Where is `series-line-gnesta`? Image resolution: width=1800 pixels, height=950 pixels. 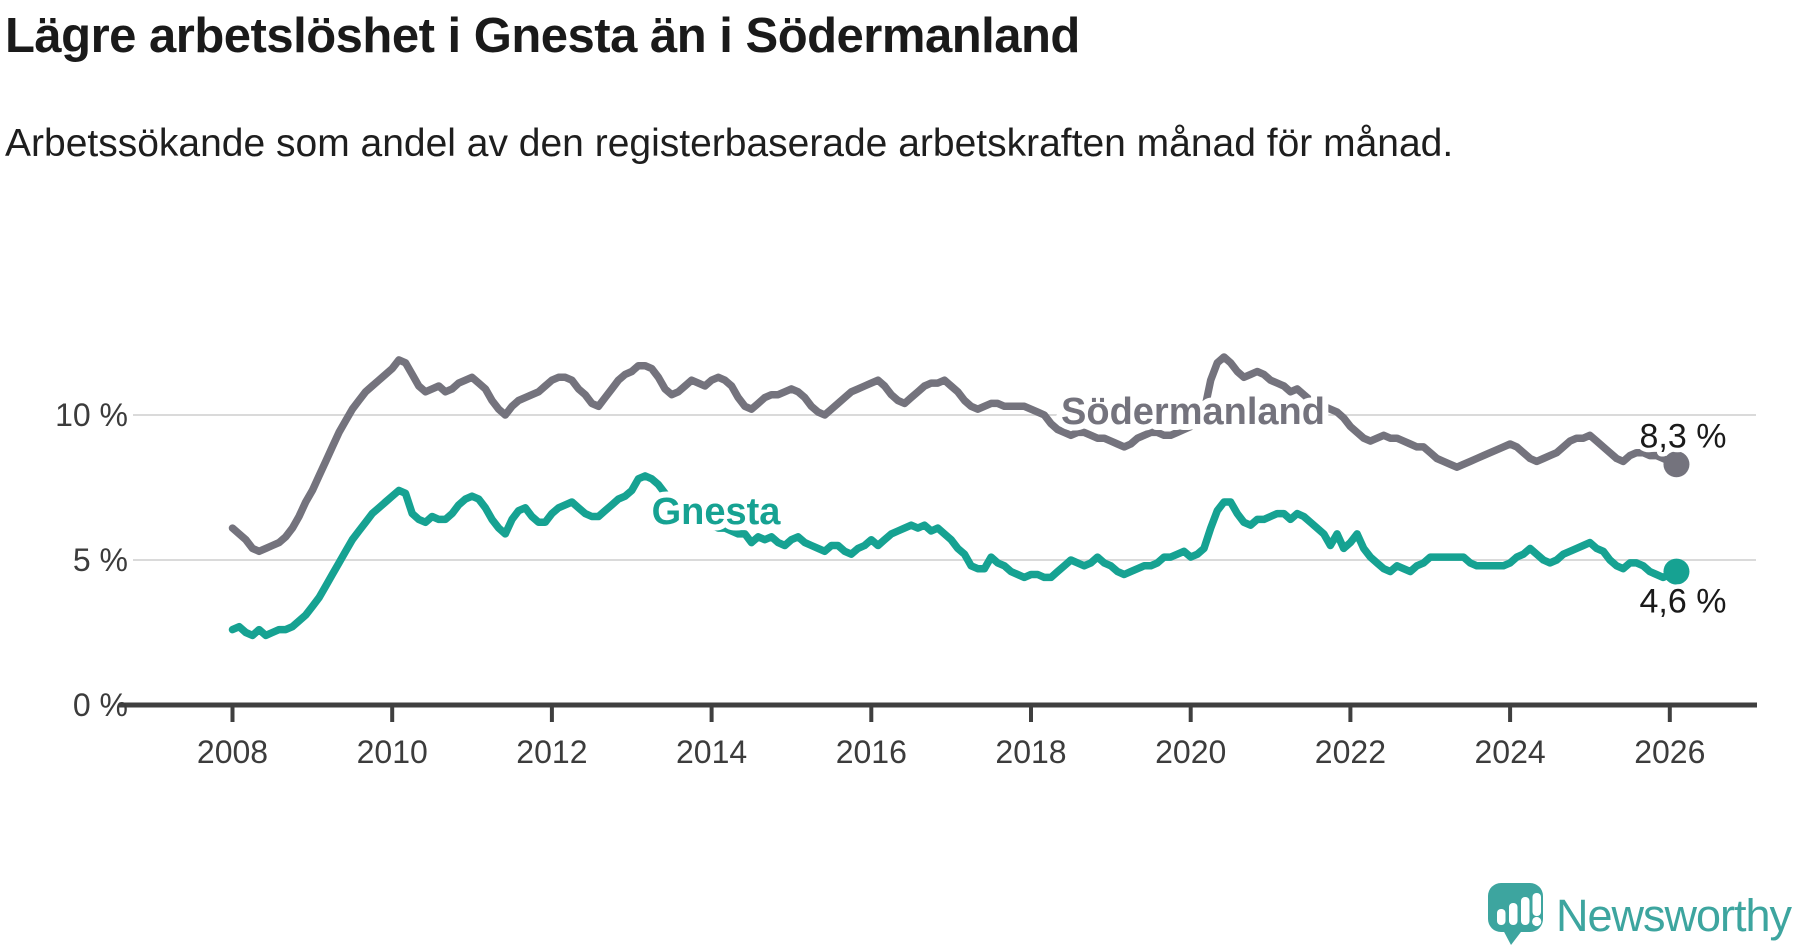
series-line-gnesta is located at coordinates (954, 556).